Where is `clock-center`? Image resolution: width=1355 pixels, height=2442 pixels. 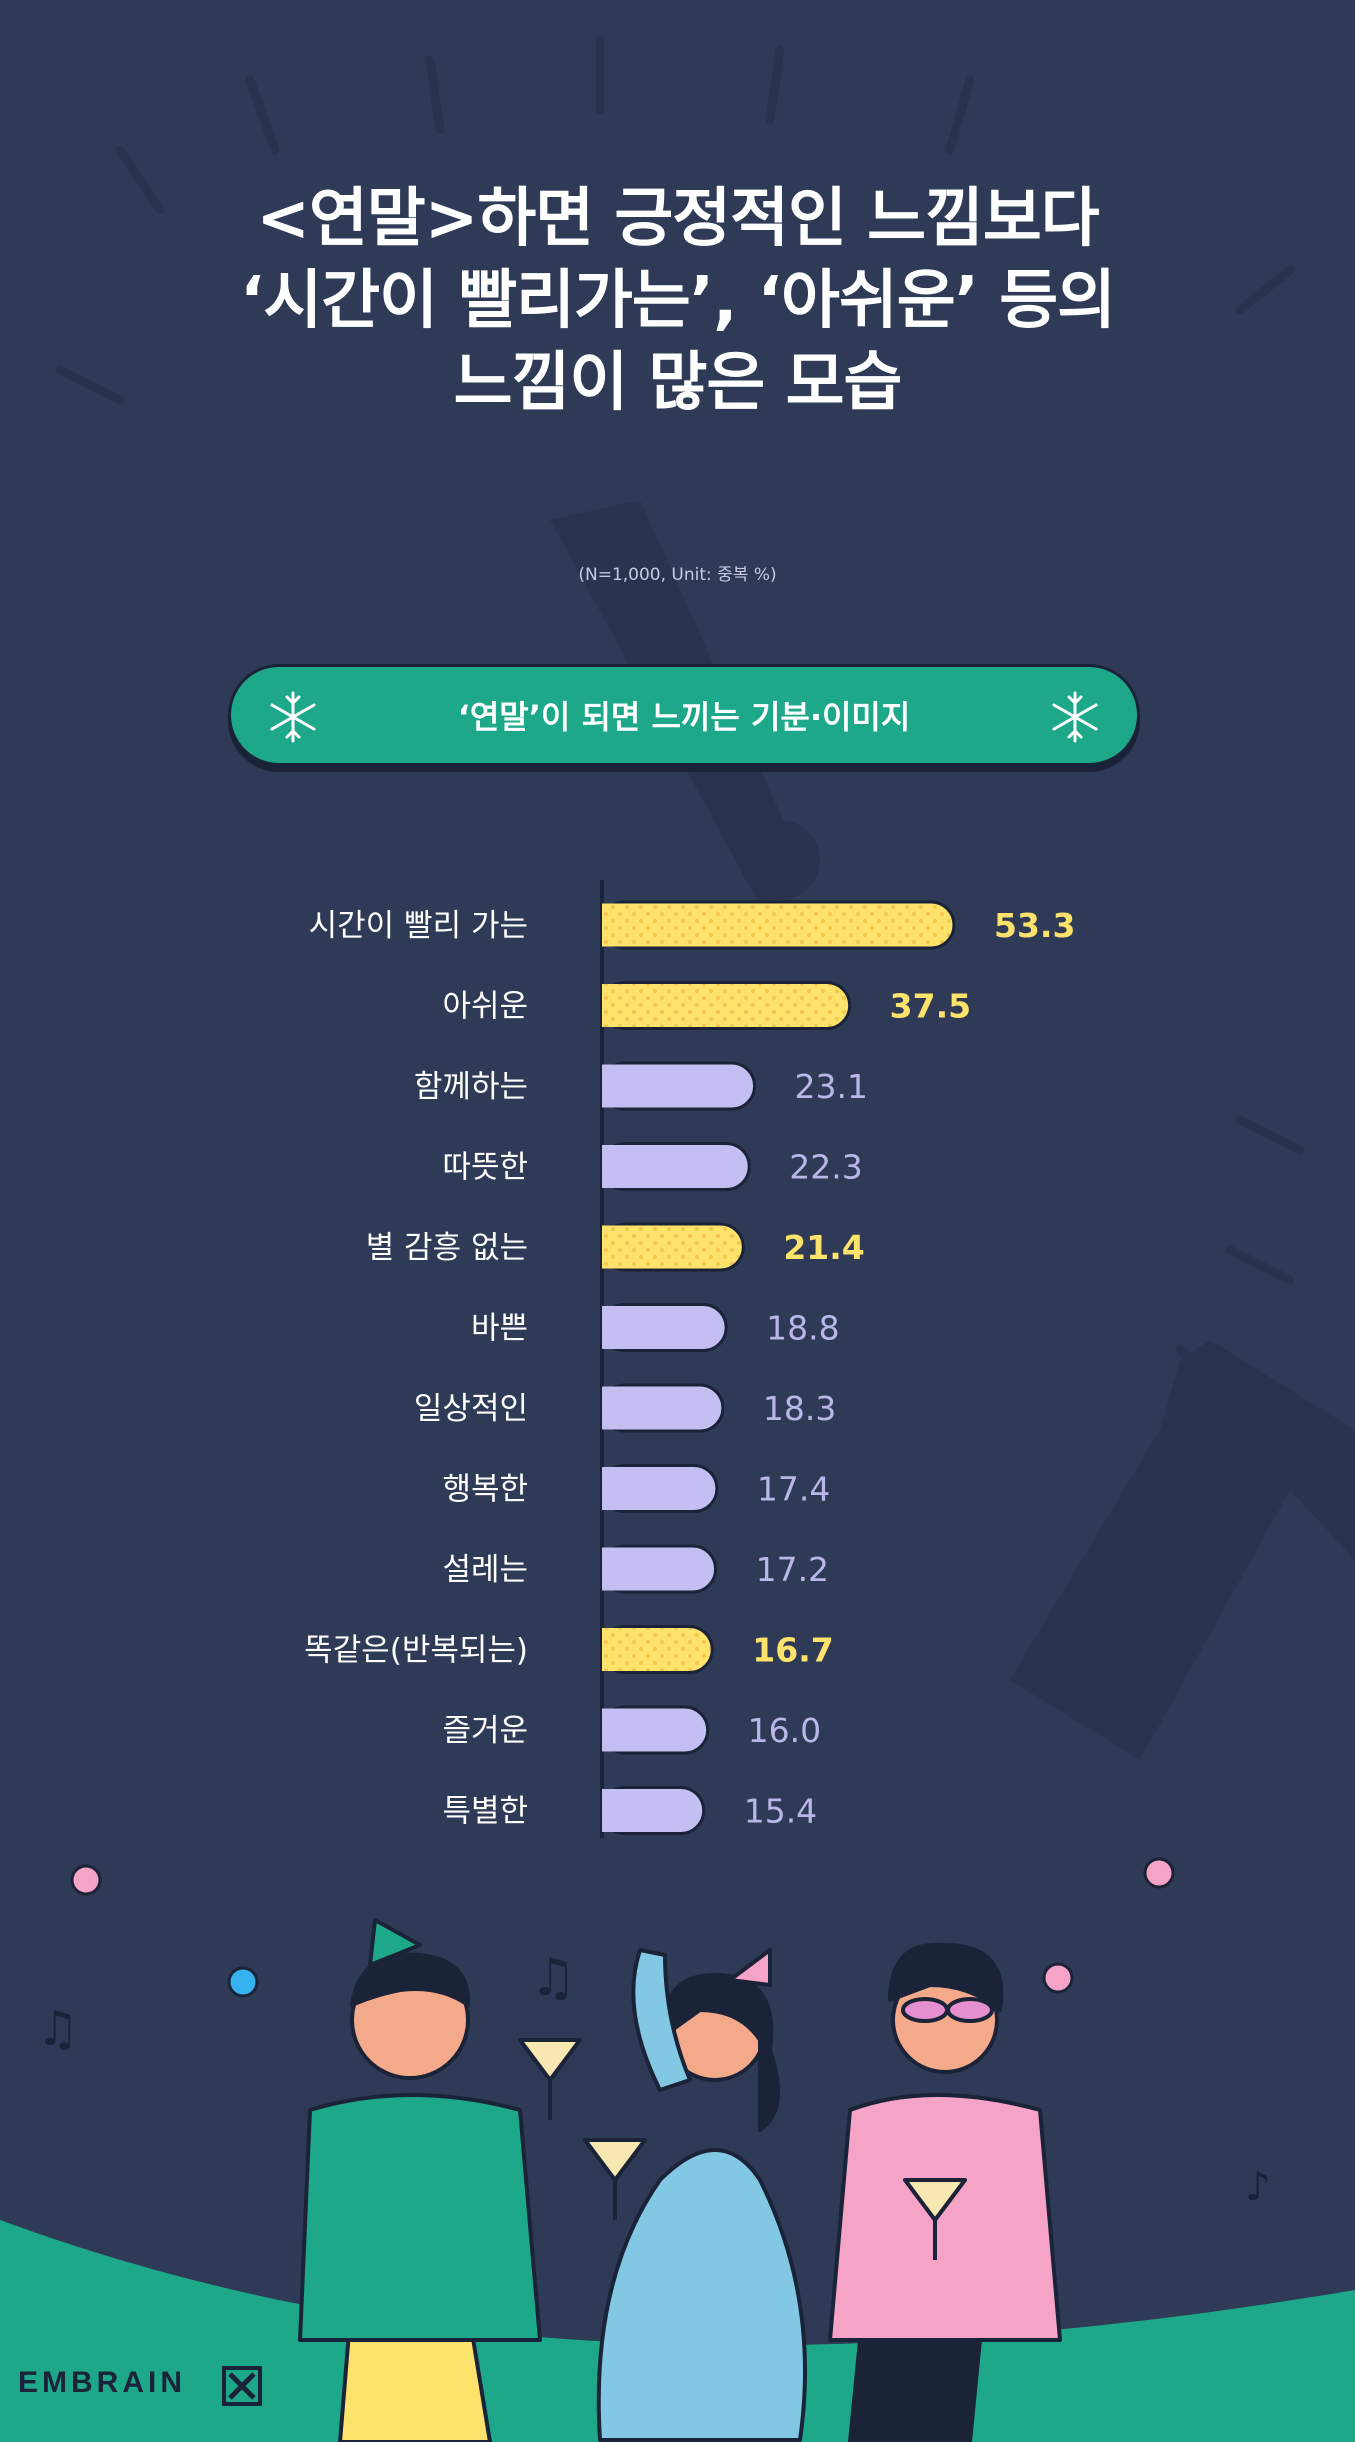
clock-center is located at coordinates (780, 860).